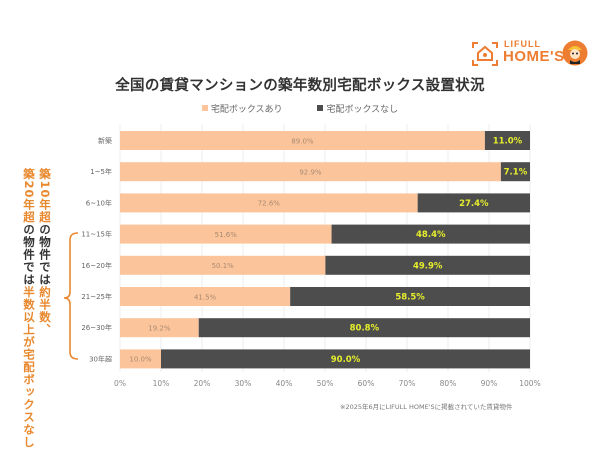 The width and height of the screenshot is (600, 450). Describe the element at coordinates (202, 383) in the screenshot. I see `x-tick-label: 20%` at that location.